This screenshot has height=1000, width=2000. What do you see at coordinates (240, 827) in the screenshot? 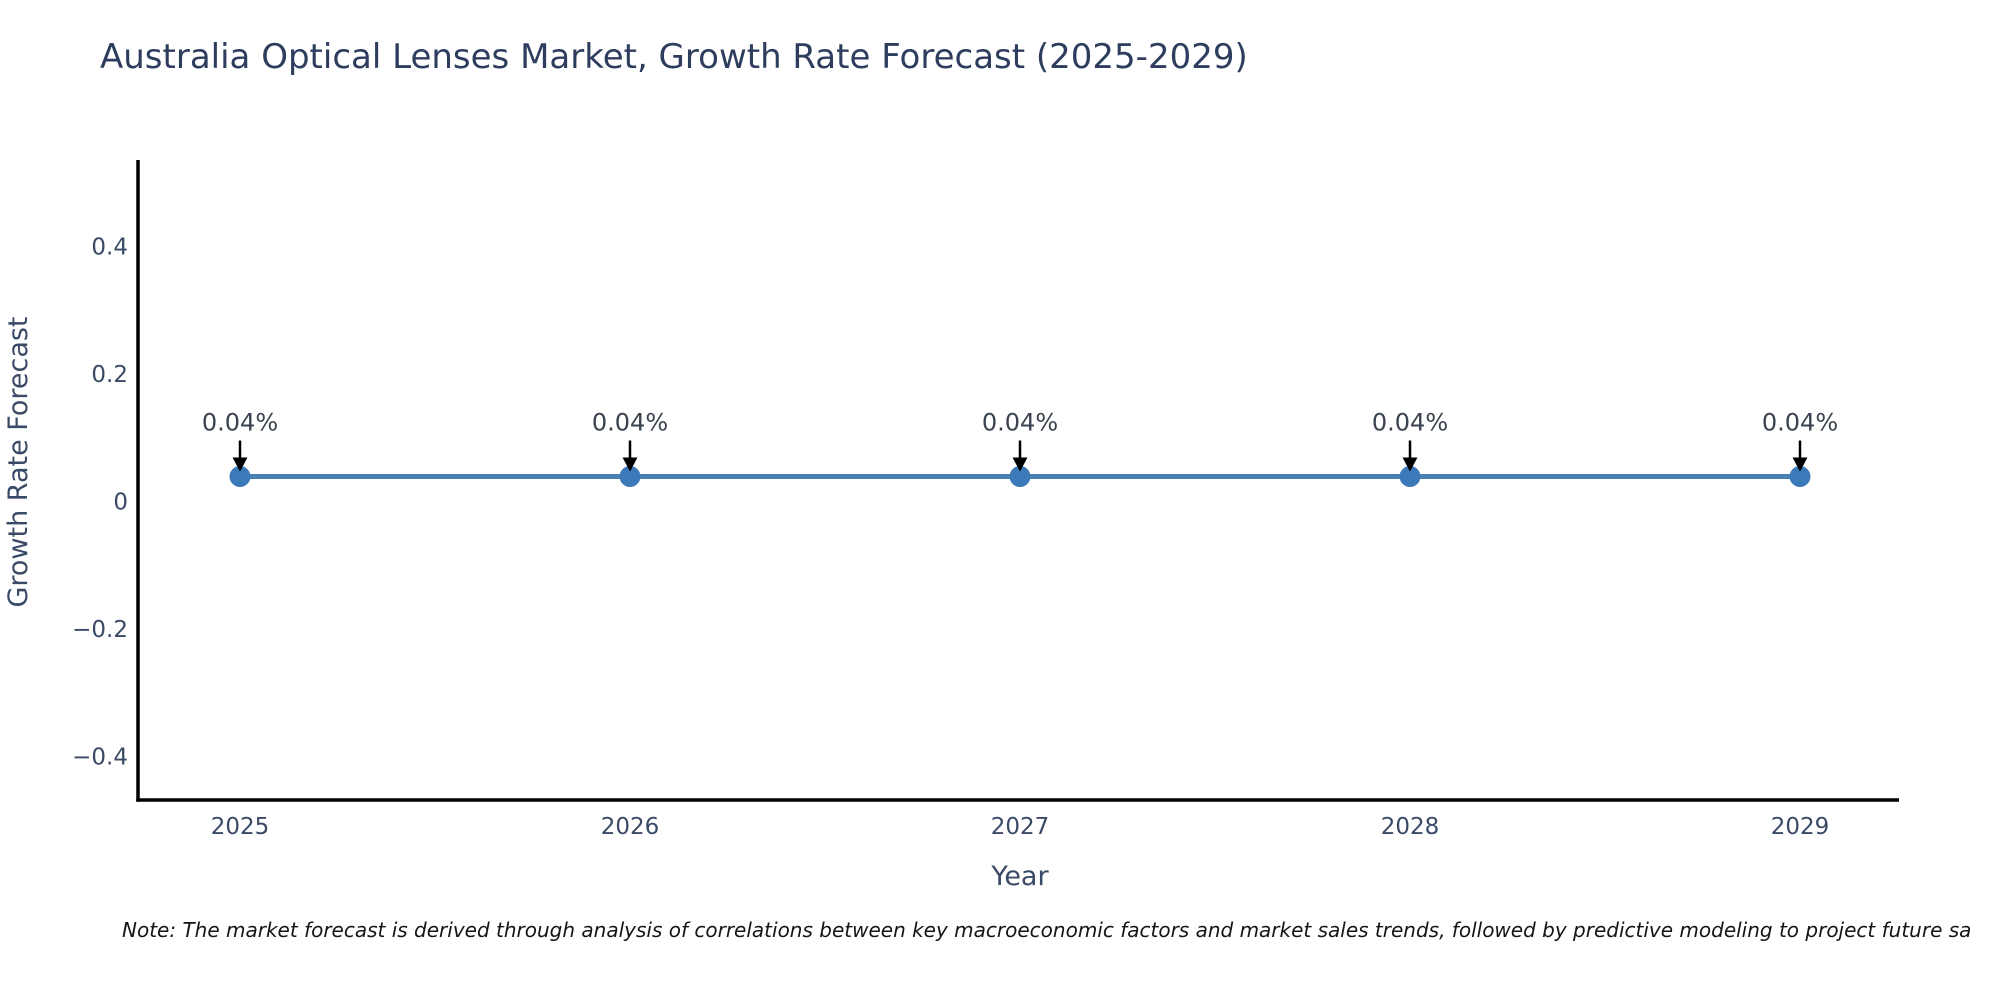
I see `x-tick-label: 2025` at bounding box center [240, 827].